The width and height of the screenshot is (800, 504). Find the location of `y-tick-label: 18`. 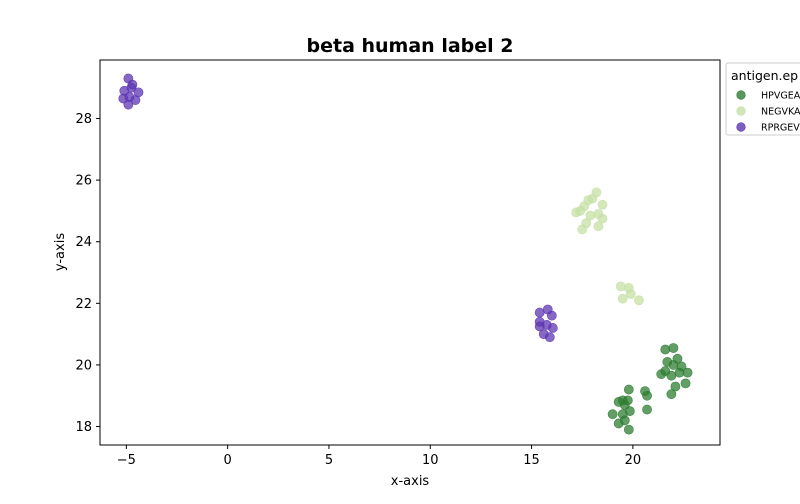

y-tick-label: 18 is located at coordinates (83, 427).